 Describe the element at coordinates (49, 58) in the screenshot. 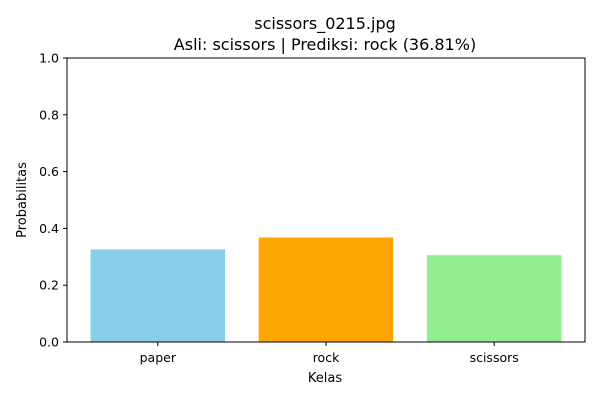

I see `y-tick-label: 1.0` at that location.